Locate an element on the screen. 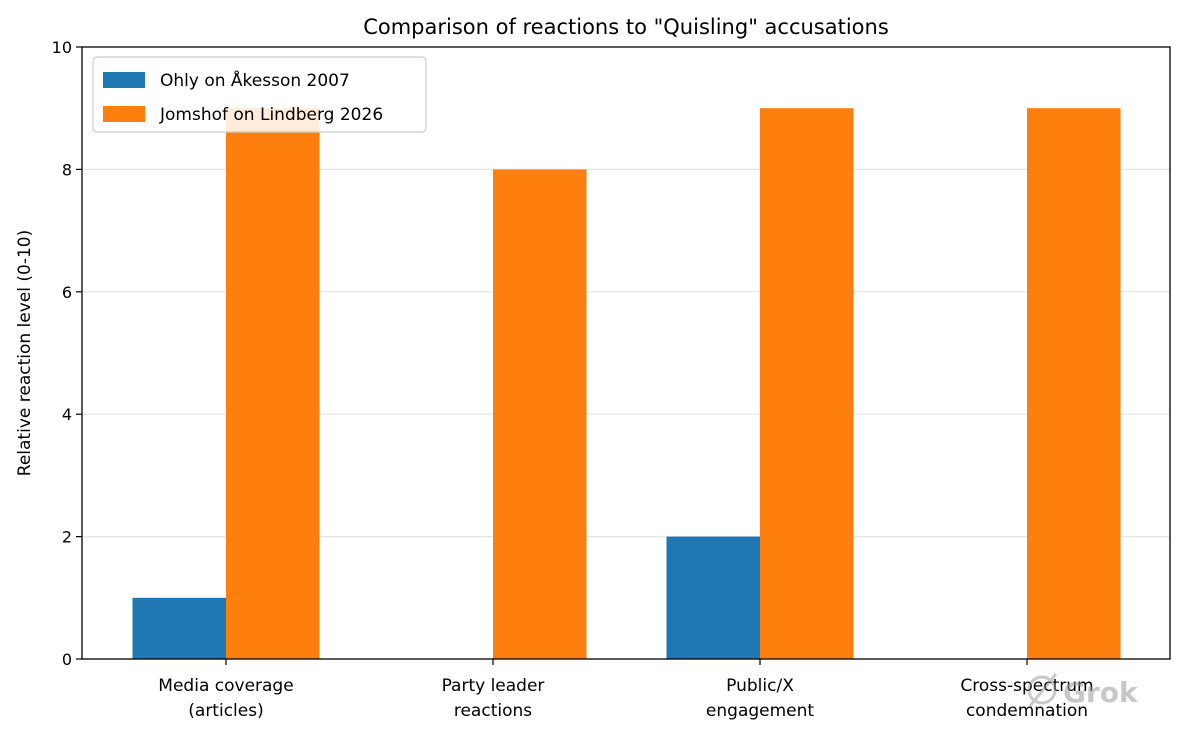  y-tick-label: 2 is located at coordinates (67, 537).